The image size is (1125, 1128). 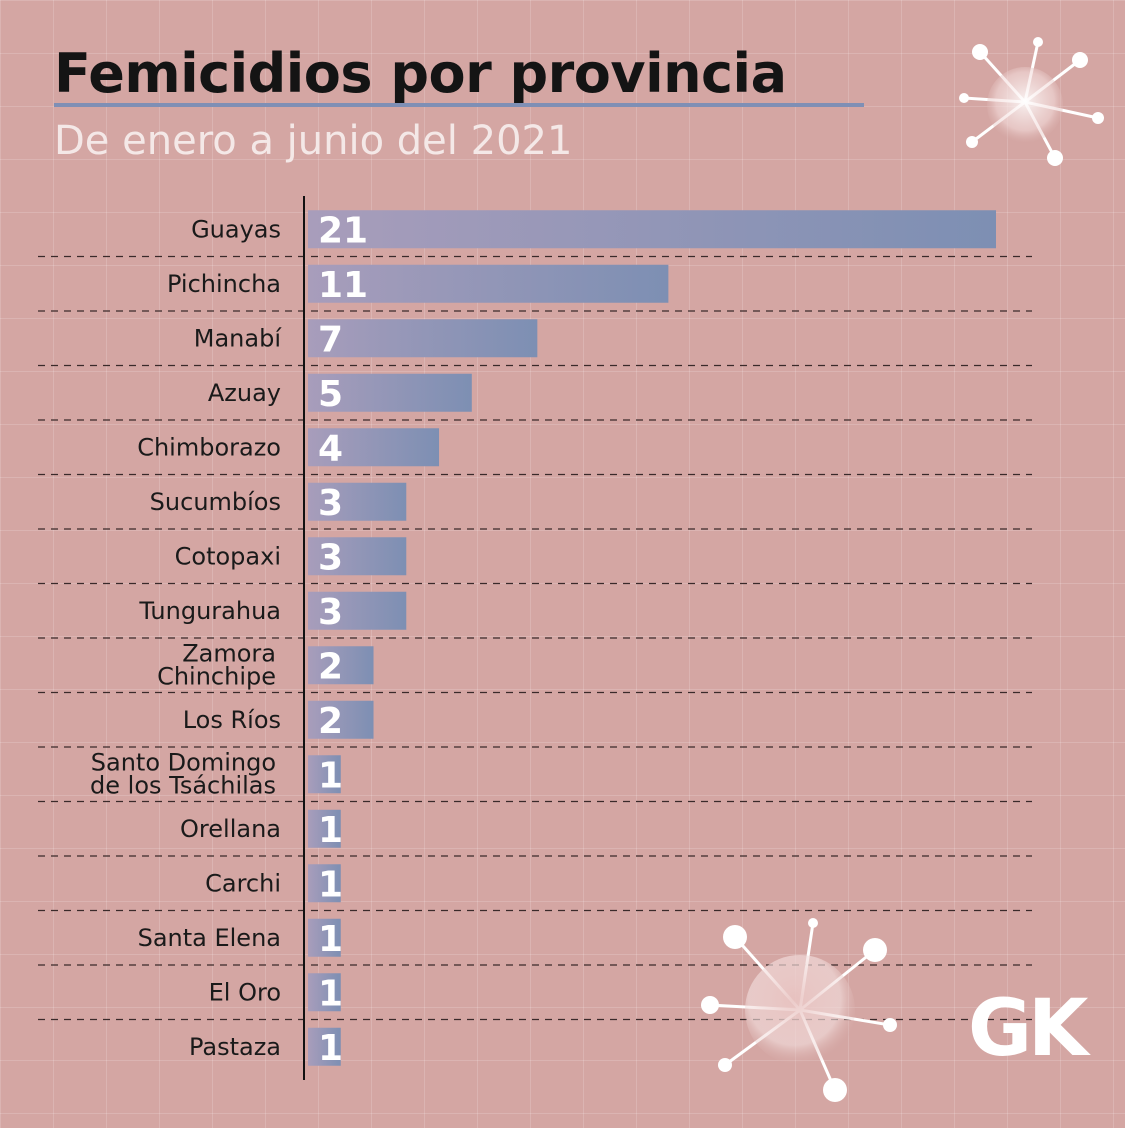 I want to click on category-label: Los Ríos, so click(x=232, y=720).